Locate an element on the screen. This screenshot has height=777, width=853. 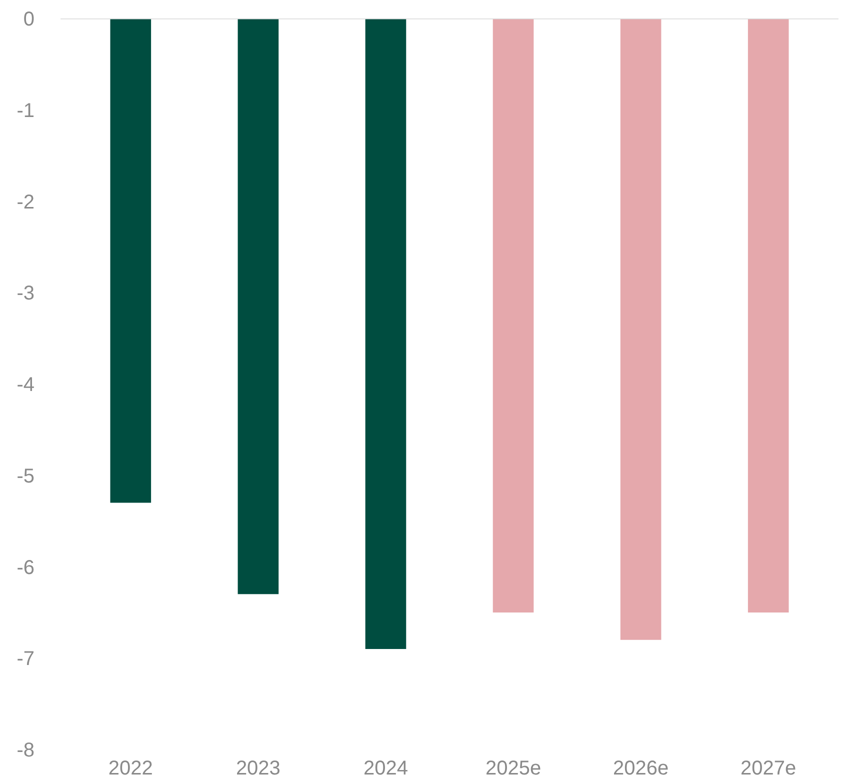
y-tick-label: -5 is located at coordinates (25, 476).